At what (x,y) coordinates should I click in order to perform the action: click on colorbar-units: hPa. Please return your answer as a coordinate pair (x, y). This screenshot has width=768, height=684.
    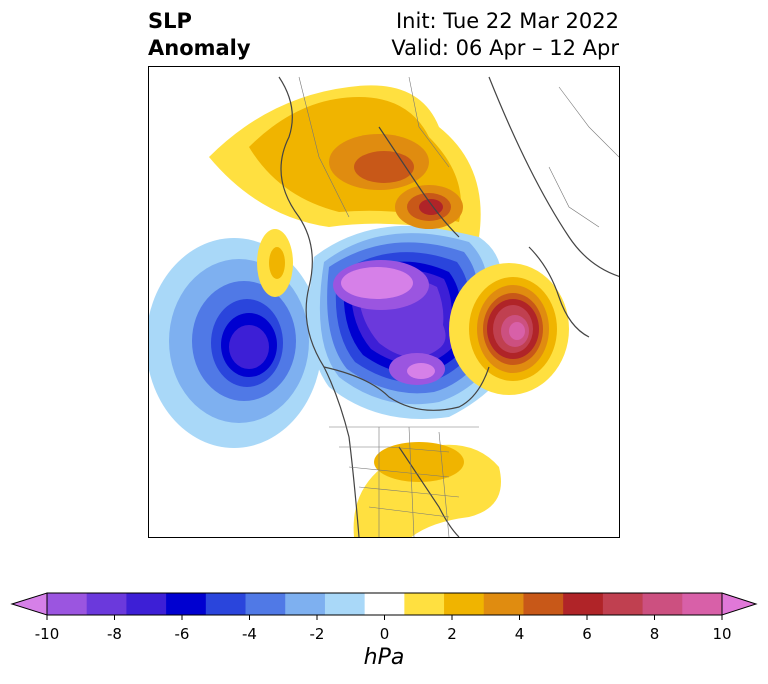
    Looking at the image, I should click on (384, 657).